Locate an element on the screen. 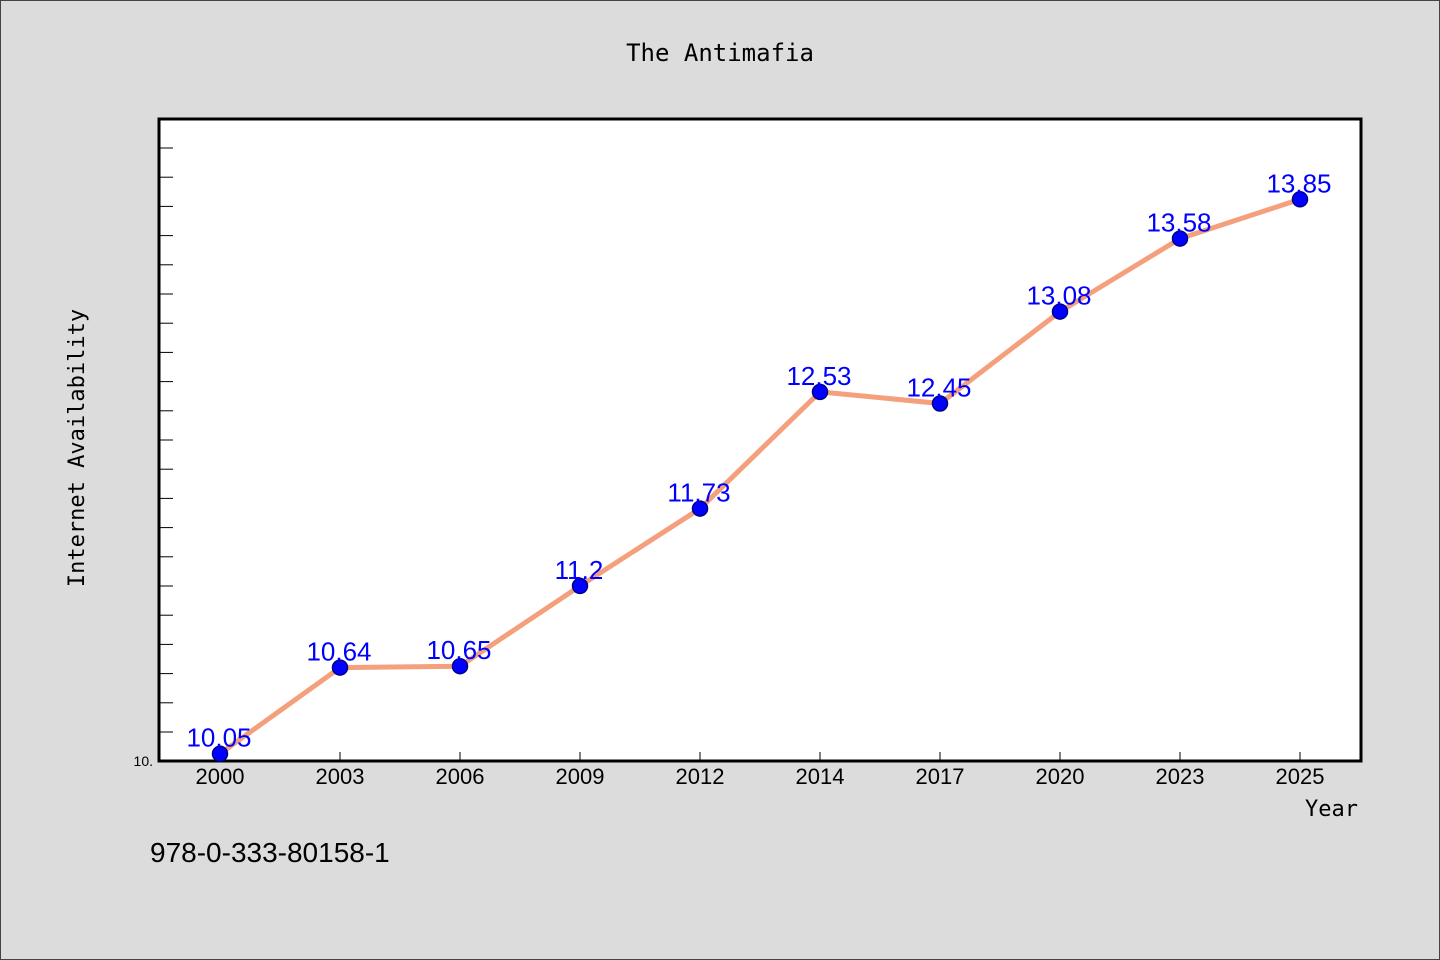  data-label: 11.73 is located at coordinates (698, 493).